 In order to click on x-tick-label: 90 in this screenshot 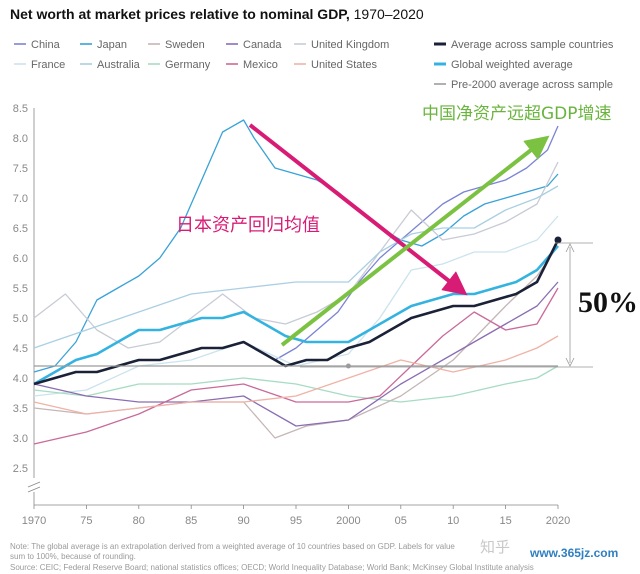, I will do `click(243, 521)`.